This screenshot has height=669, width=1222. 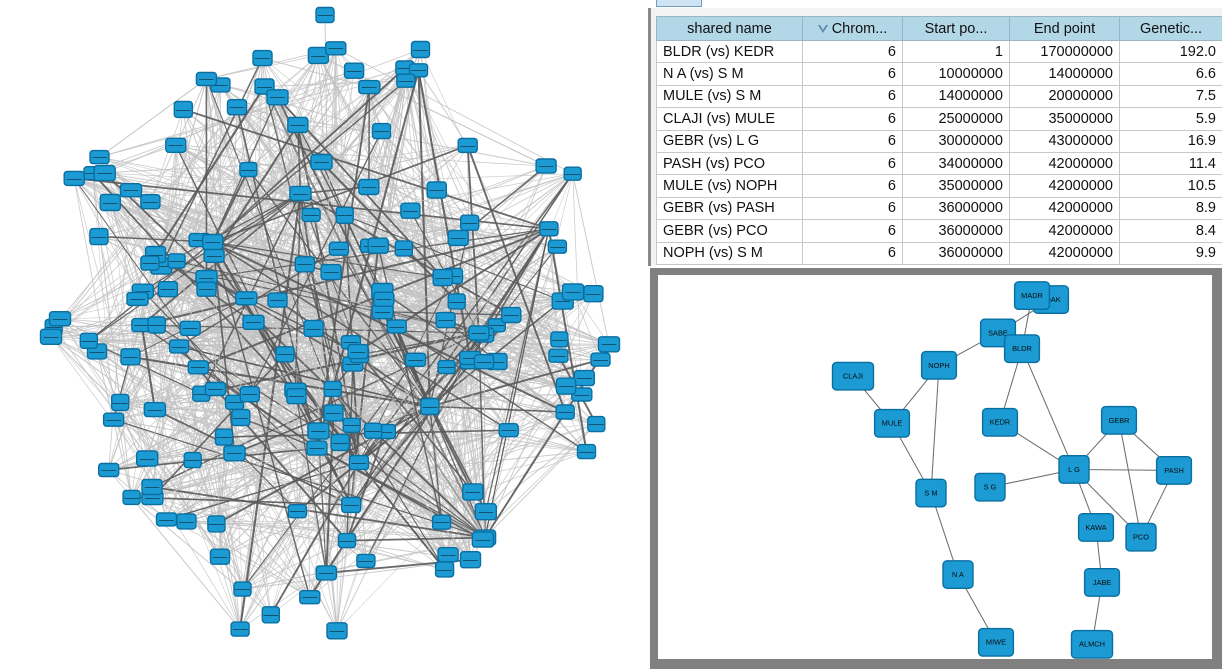 I want to click on subnetwork-node: CLAJI, so click(x=853, y=376).